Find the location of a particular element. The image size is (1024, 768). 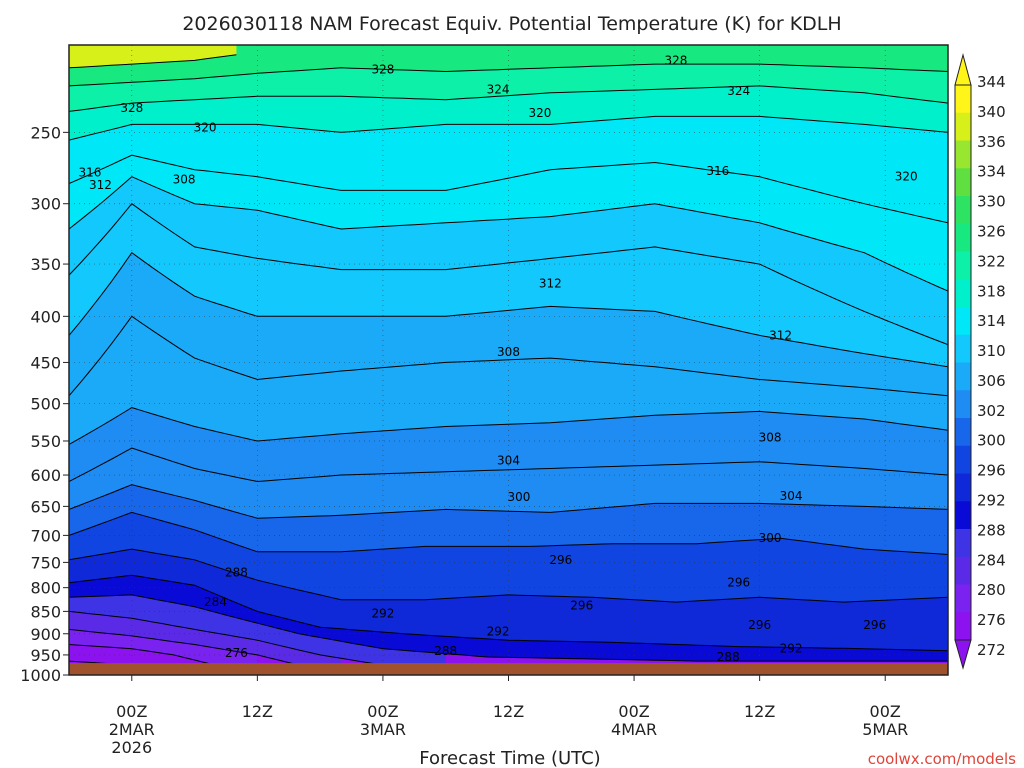

contour-label-27: 292 is located at coordinates (791, 649).